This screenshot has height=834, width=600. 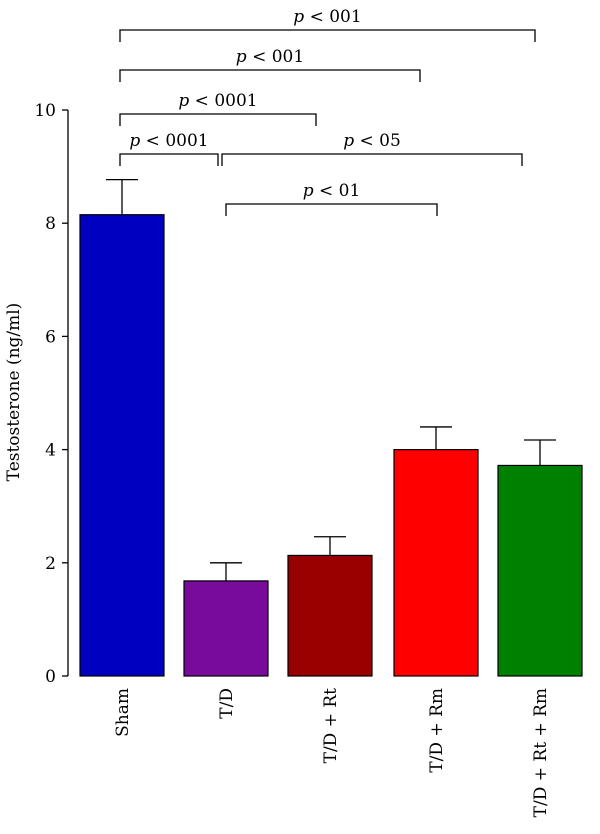 What do you see at coordinates (437, 730) in the screenshot?
I see `category-label: T/D + Rm` at bounding box center [437, 730].